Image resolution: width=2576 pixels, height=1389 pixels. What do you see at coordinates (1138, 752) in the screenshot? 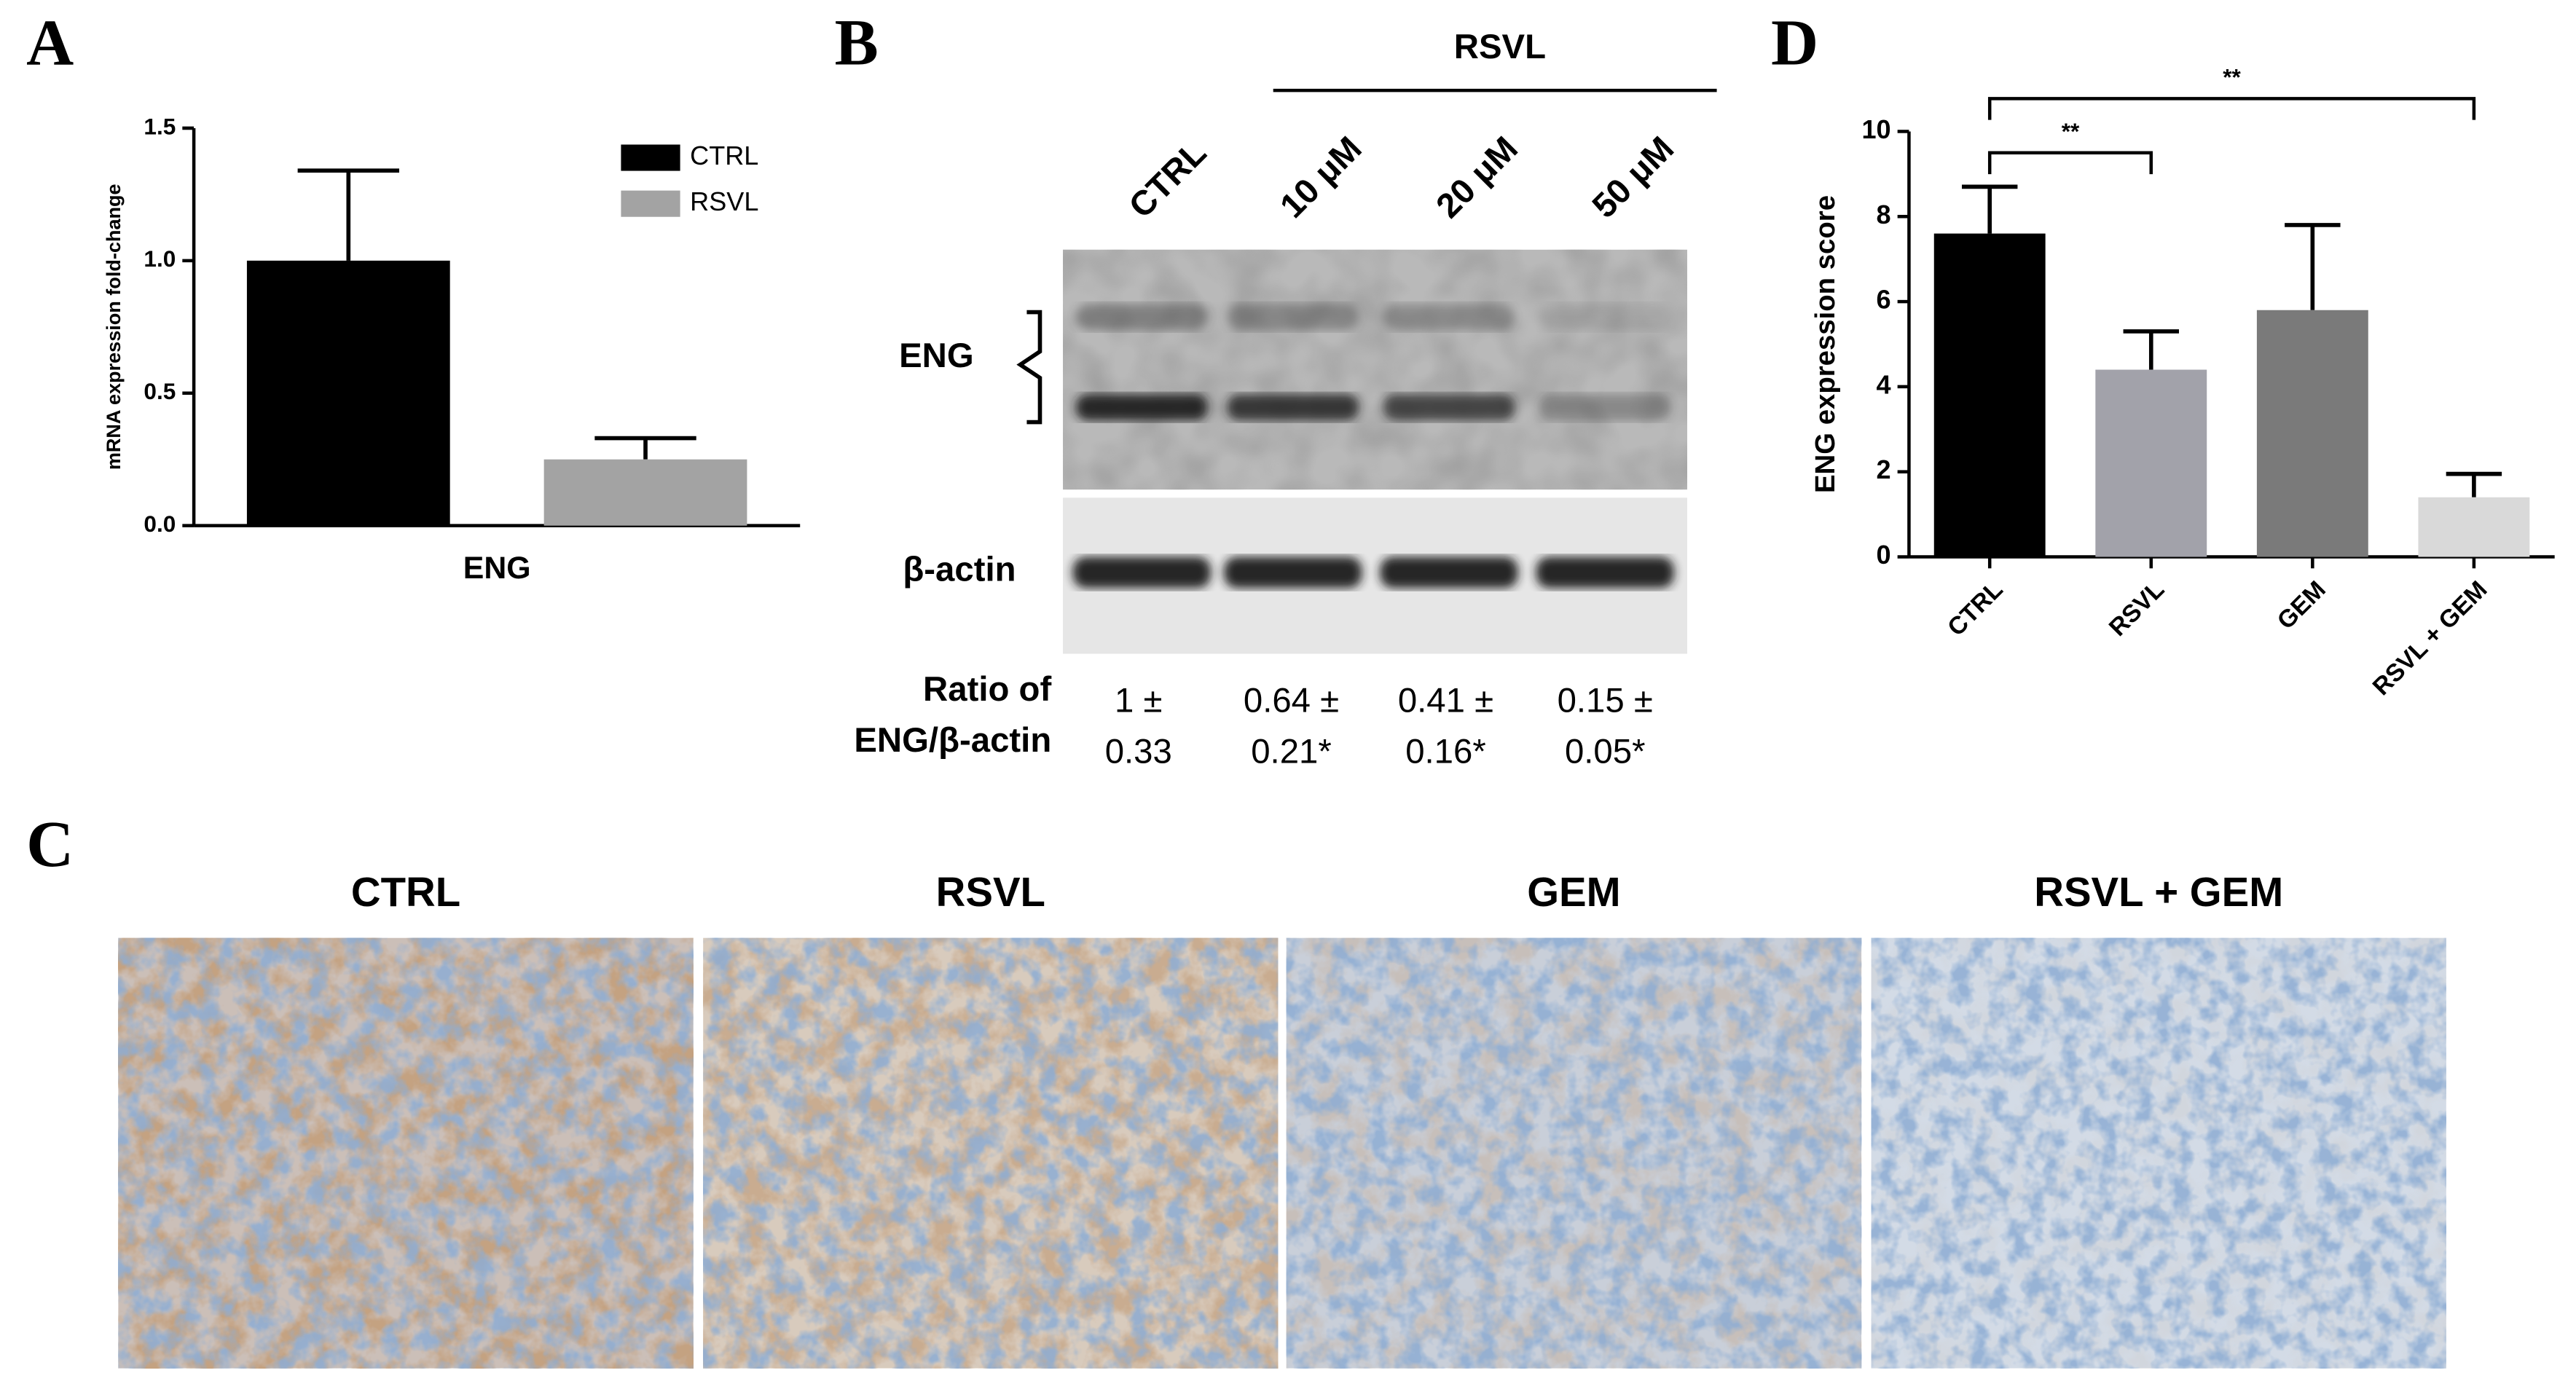
I see `ratio-value: 0.33` at bounding box center [1138, 752].